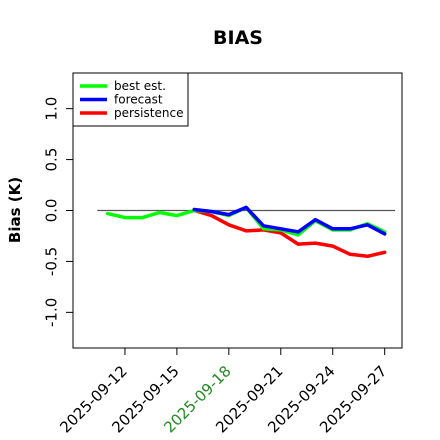 The height and width of the screenshot is (440, 440). Describe the element at coordinates (52, 160) in the screenshot. I see `y-tick-label: 0.5` at that location.